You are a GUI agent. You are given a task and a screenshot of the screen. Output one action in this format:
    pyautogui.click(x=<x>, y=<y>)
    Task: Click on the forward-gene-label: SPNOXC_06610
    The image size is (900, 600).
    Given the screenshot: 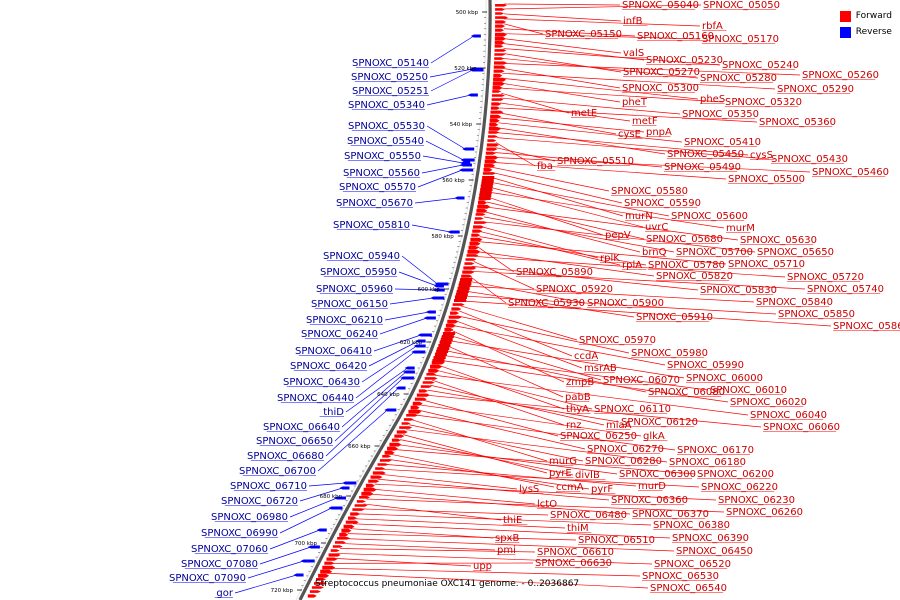 What is the action you would take?
    pyautogui.click(x=575, y=552)
    